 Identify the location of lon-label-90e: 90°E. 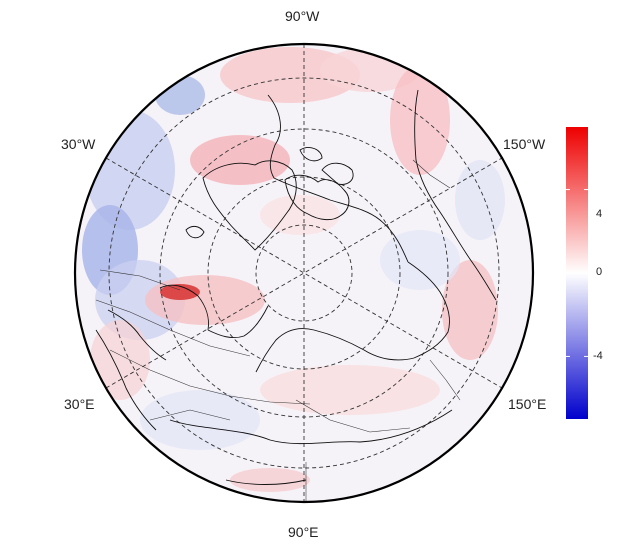
(303, 532).